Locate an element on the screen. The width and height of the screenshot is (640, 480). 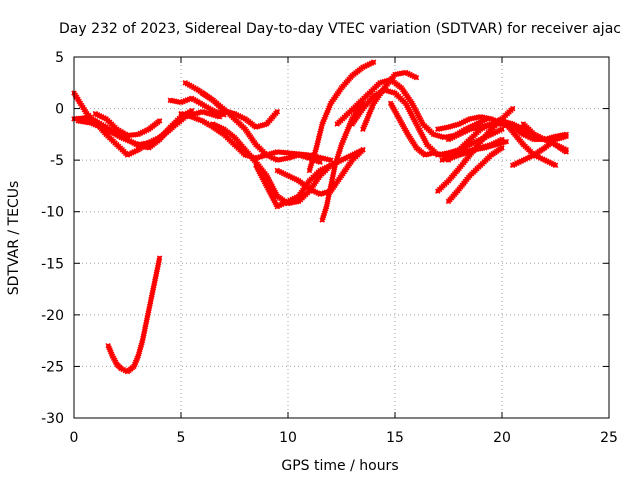
y-axis-label: SDTVAR / TECUs is located at coordinates (14, 238).